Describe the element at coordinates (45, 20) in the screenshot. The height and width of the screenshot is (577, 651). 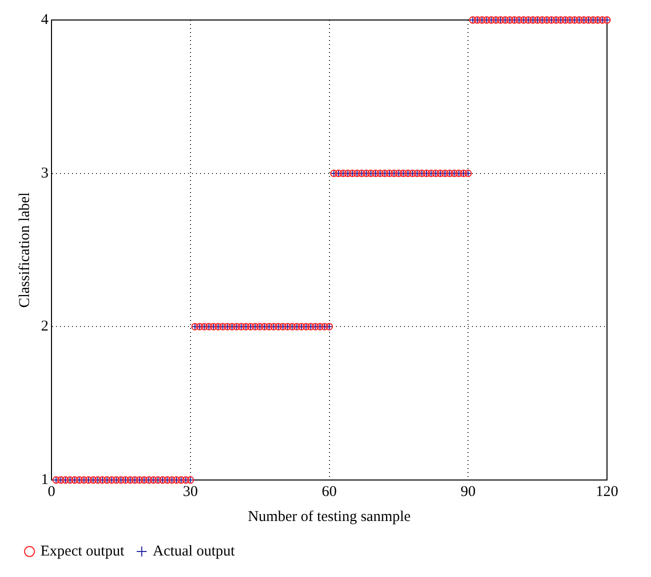
I see `y-tick-label: 4` at that location.